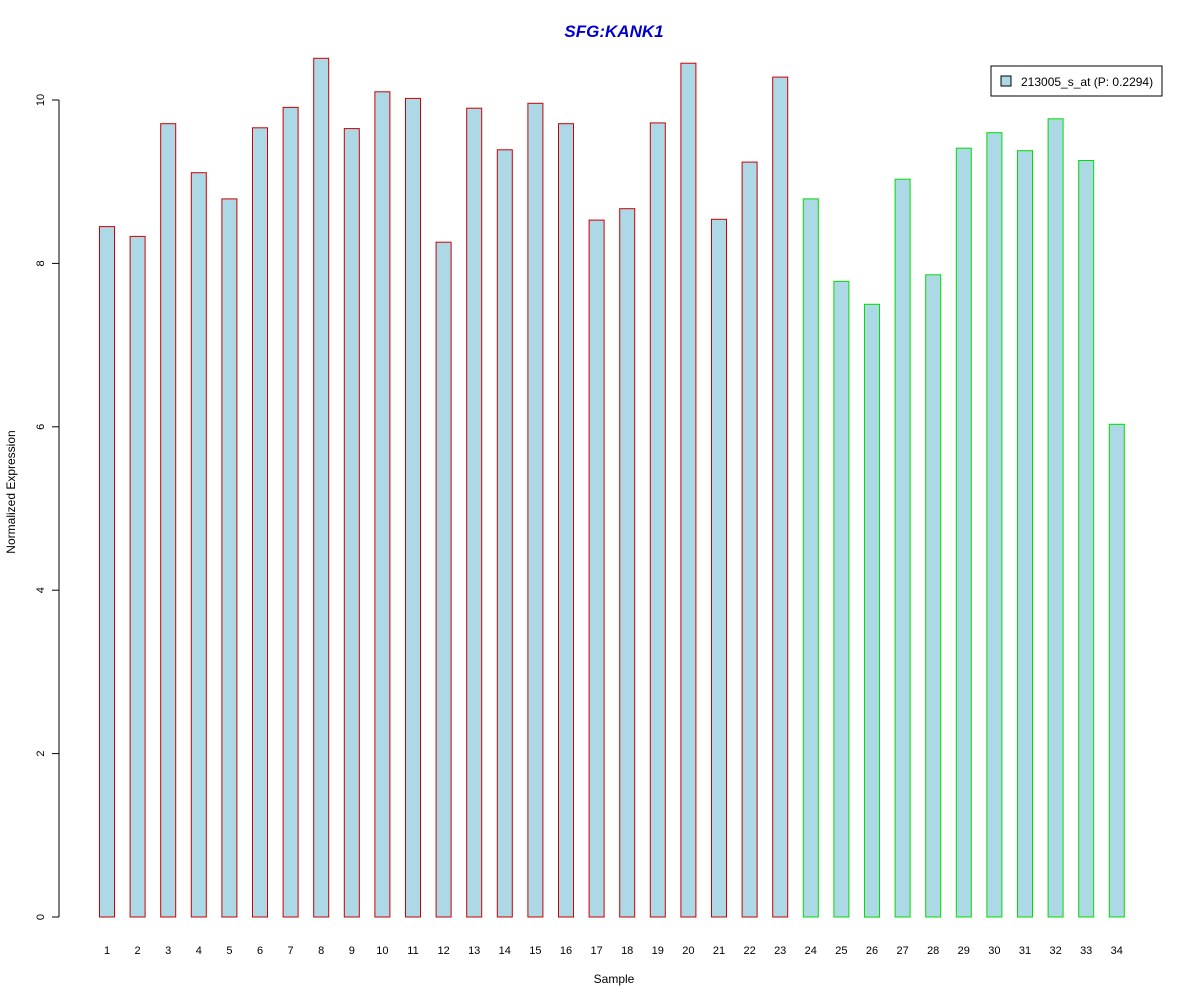  What do you see at coordinates (535, 951) in the screenshot?
I see `x-tick-label-15: 15` at bounding box center [535, 951].